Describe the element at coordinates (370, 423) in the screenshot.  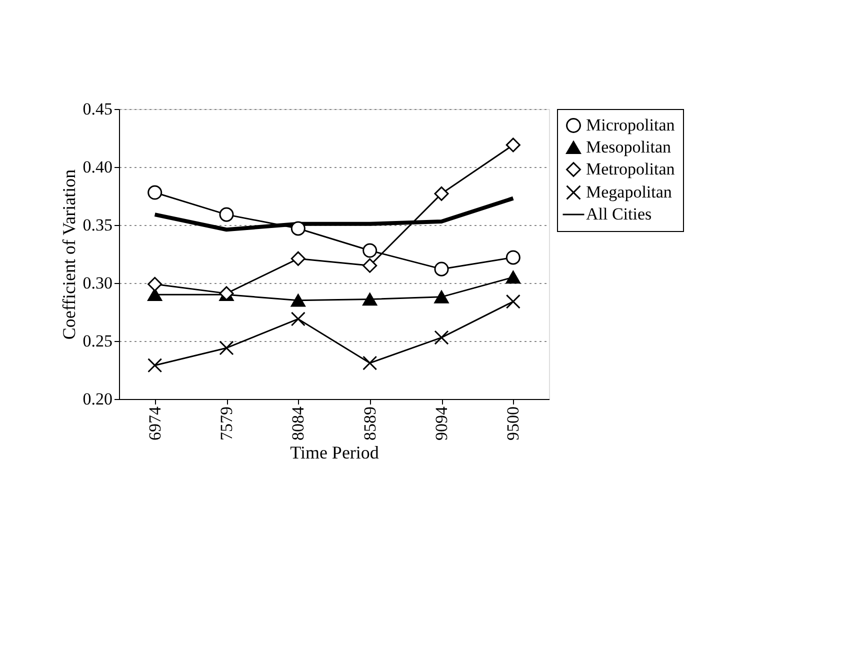
I see `x-tick-label: 8589` at that location.